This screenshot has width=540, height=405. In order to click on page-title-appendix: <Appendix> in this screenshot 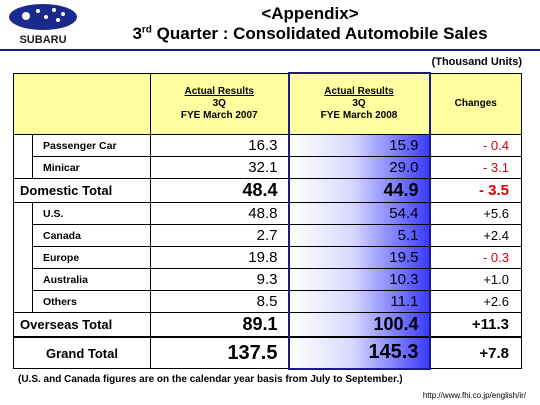, I will do `click(310, 13)`.